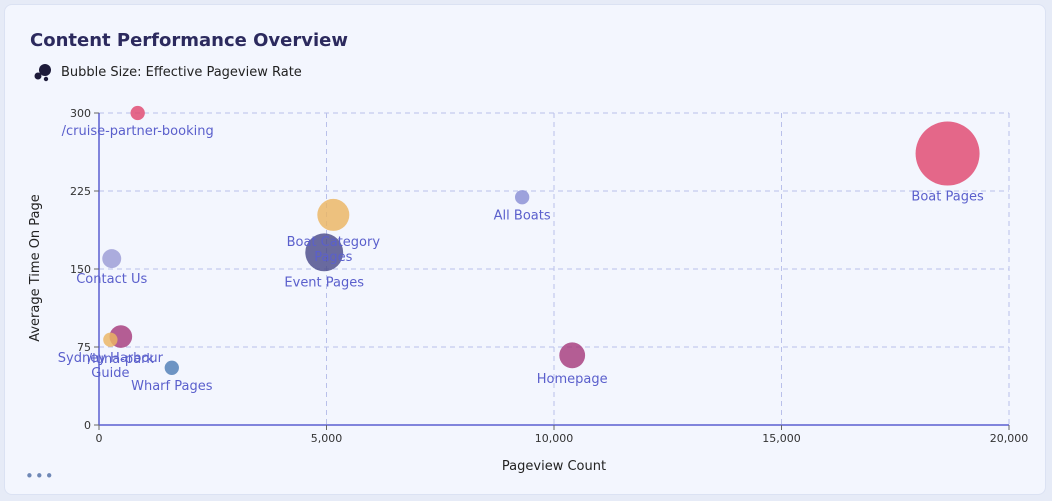  Describe the element at coordinates (80, 269) in the screenshot. I see `y-tick-label: 150` at that location.